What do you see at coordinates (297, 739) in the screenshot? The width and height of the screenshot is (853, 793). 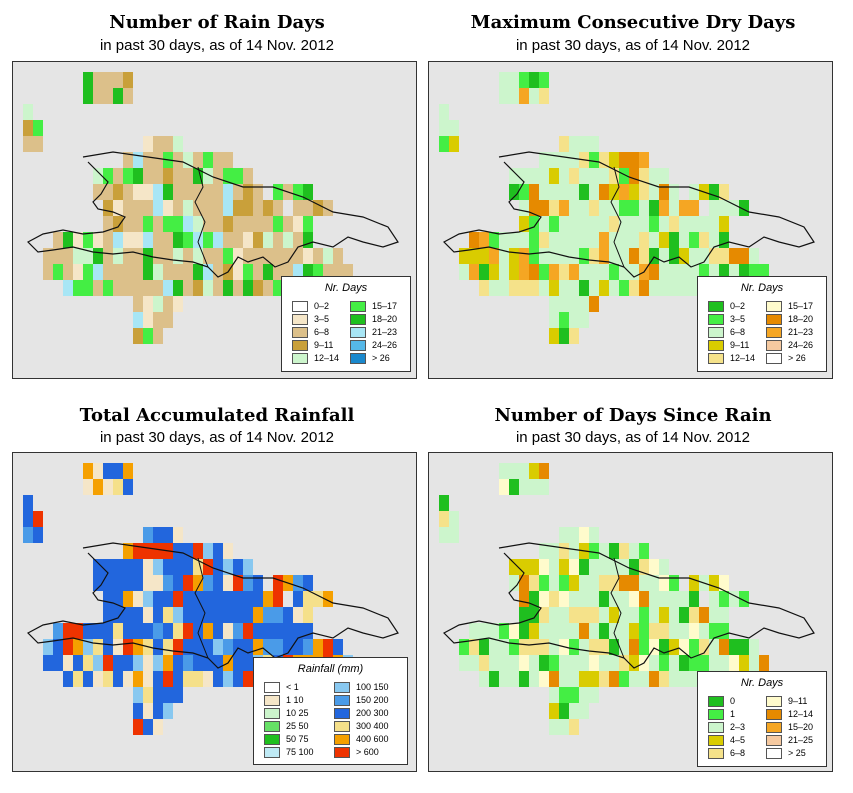 I see `legend-label: 50 75` at bounding box center [297, 739].